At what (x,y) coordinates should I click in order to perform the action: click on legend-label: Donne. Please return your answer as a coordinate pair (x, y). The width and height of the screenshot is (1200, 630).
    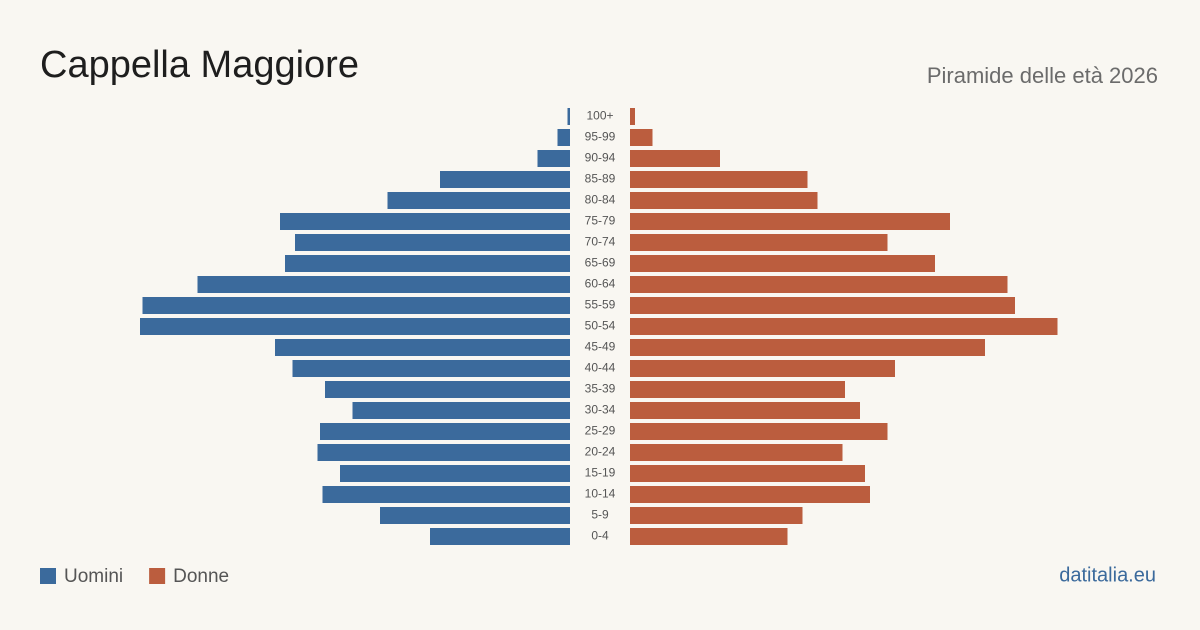
    Looking at the image, I should click on (201, 576).